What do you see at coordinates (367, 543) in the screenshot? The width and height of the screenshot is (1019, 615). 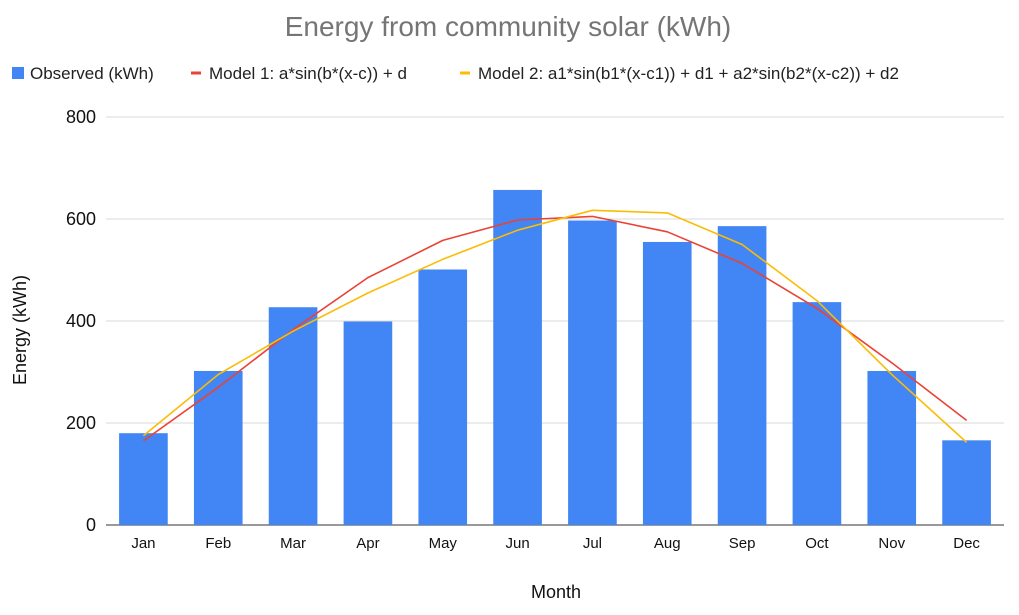 I see `x-tick-label: Apr` at bounding box center [367, 543].